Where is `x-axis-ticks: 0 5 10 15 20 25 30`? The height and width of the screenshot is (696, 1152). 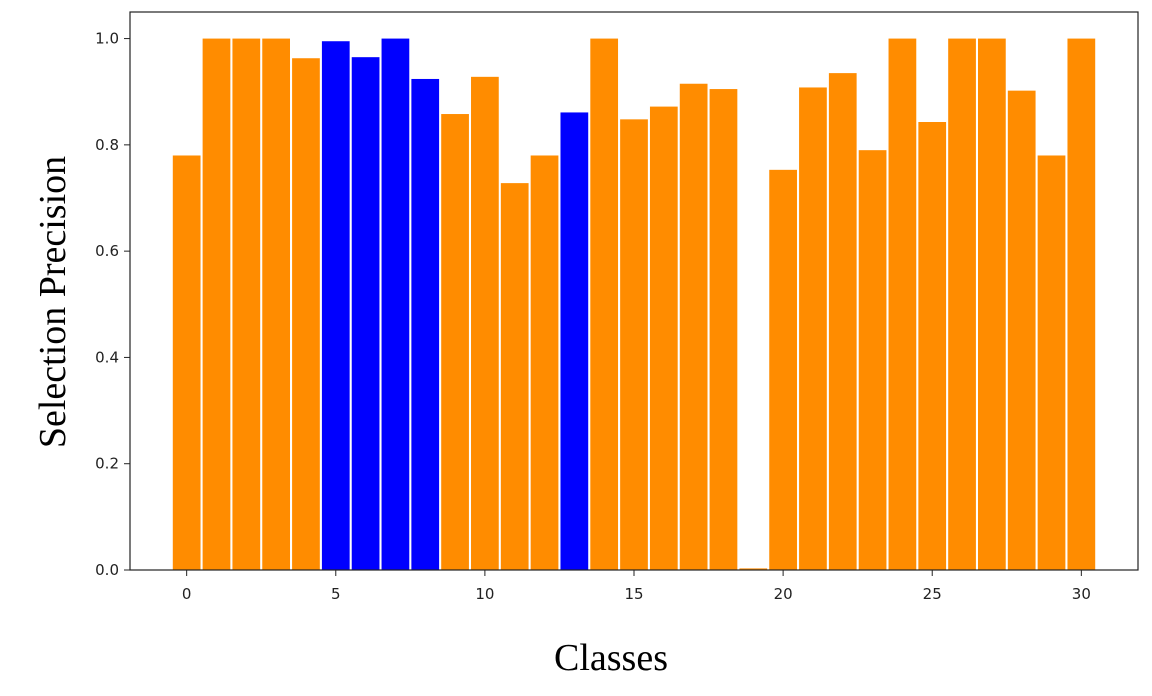
x-axis-ticks: 0 5 10 15 20 25 30 is located at coordinates (636, 586).